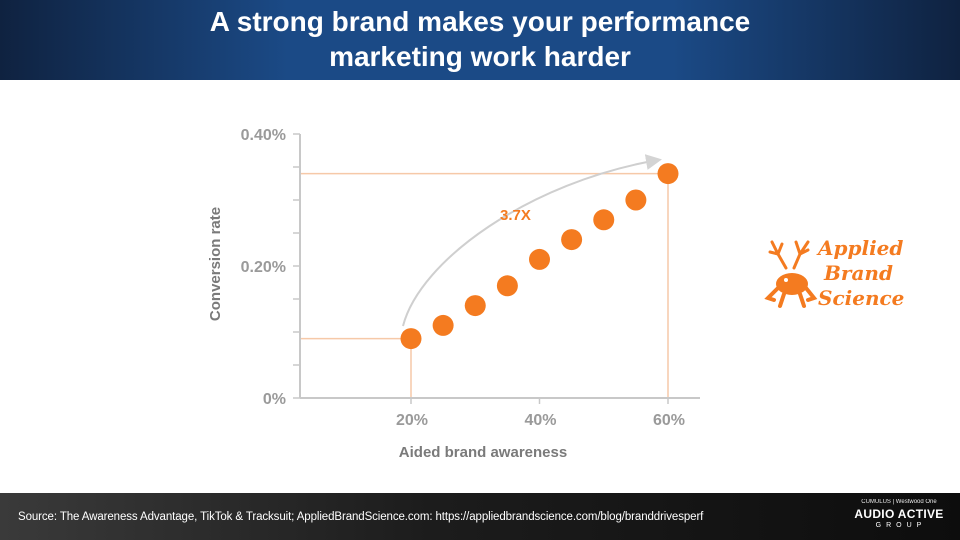  What do you see at coordinates (899, 502) in the screenshot?
I see `aag-logo-top: CUMULUS | Westwood One` at bounding box center [899, 502].